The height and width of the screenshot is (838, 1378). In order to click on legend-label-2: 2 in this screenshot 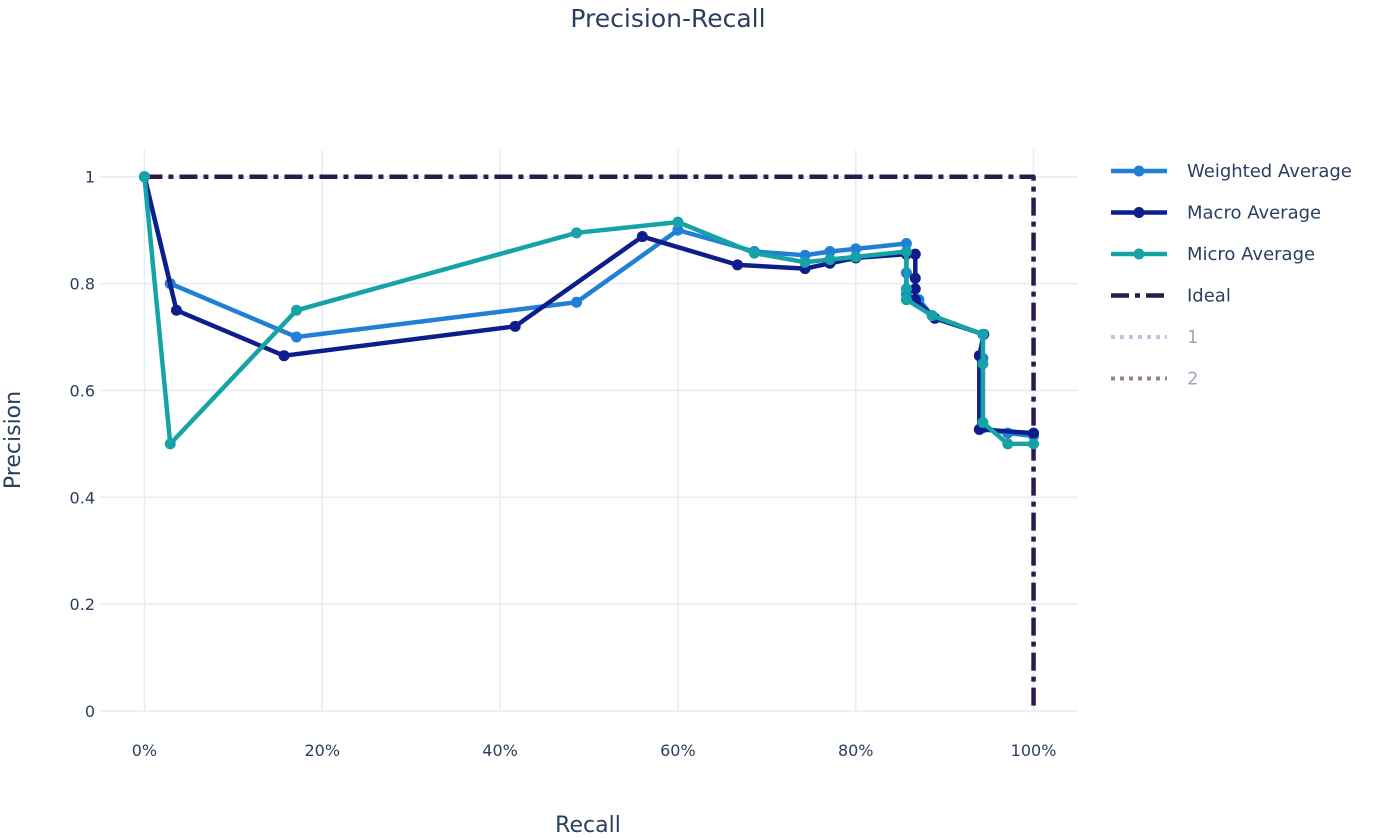, I will do `click(1192, 379)`.